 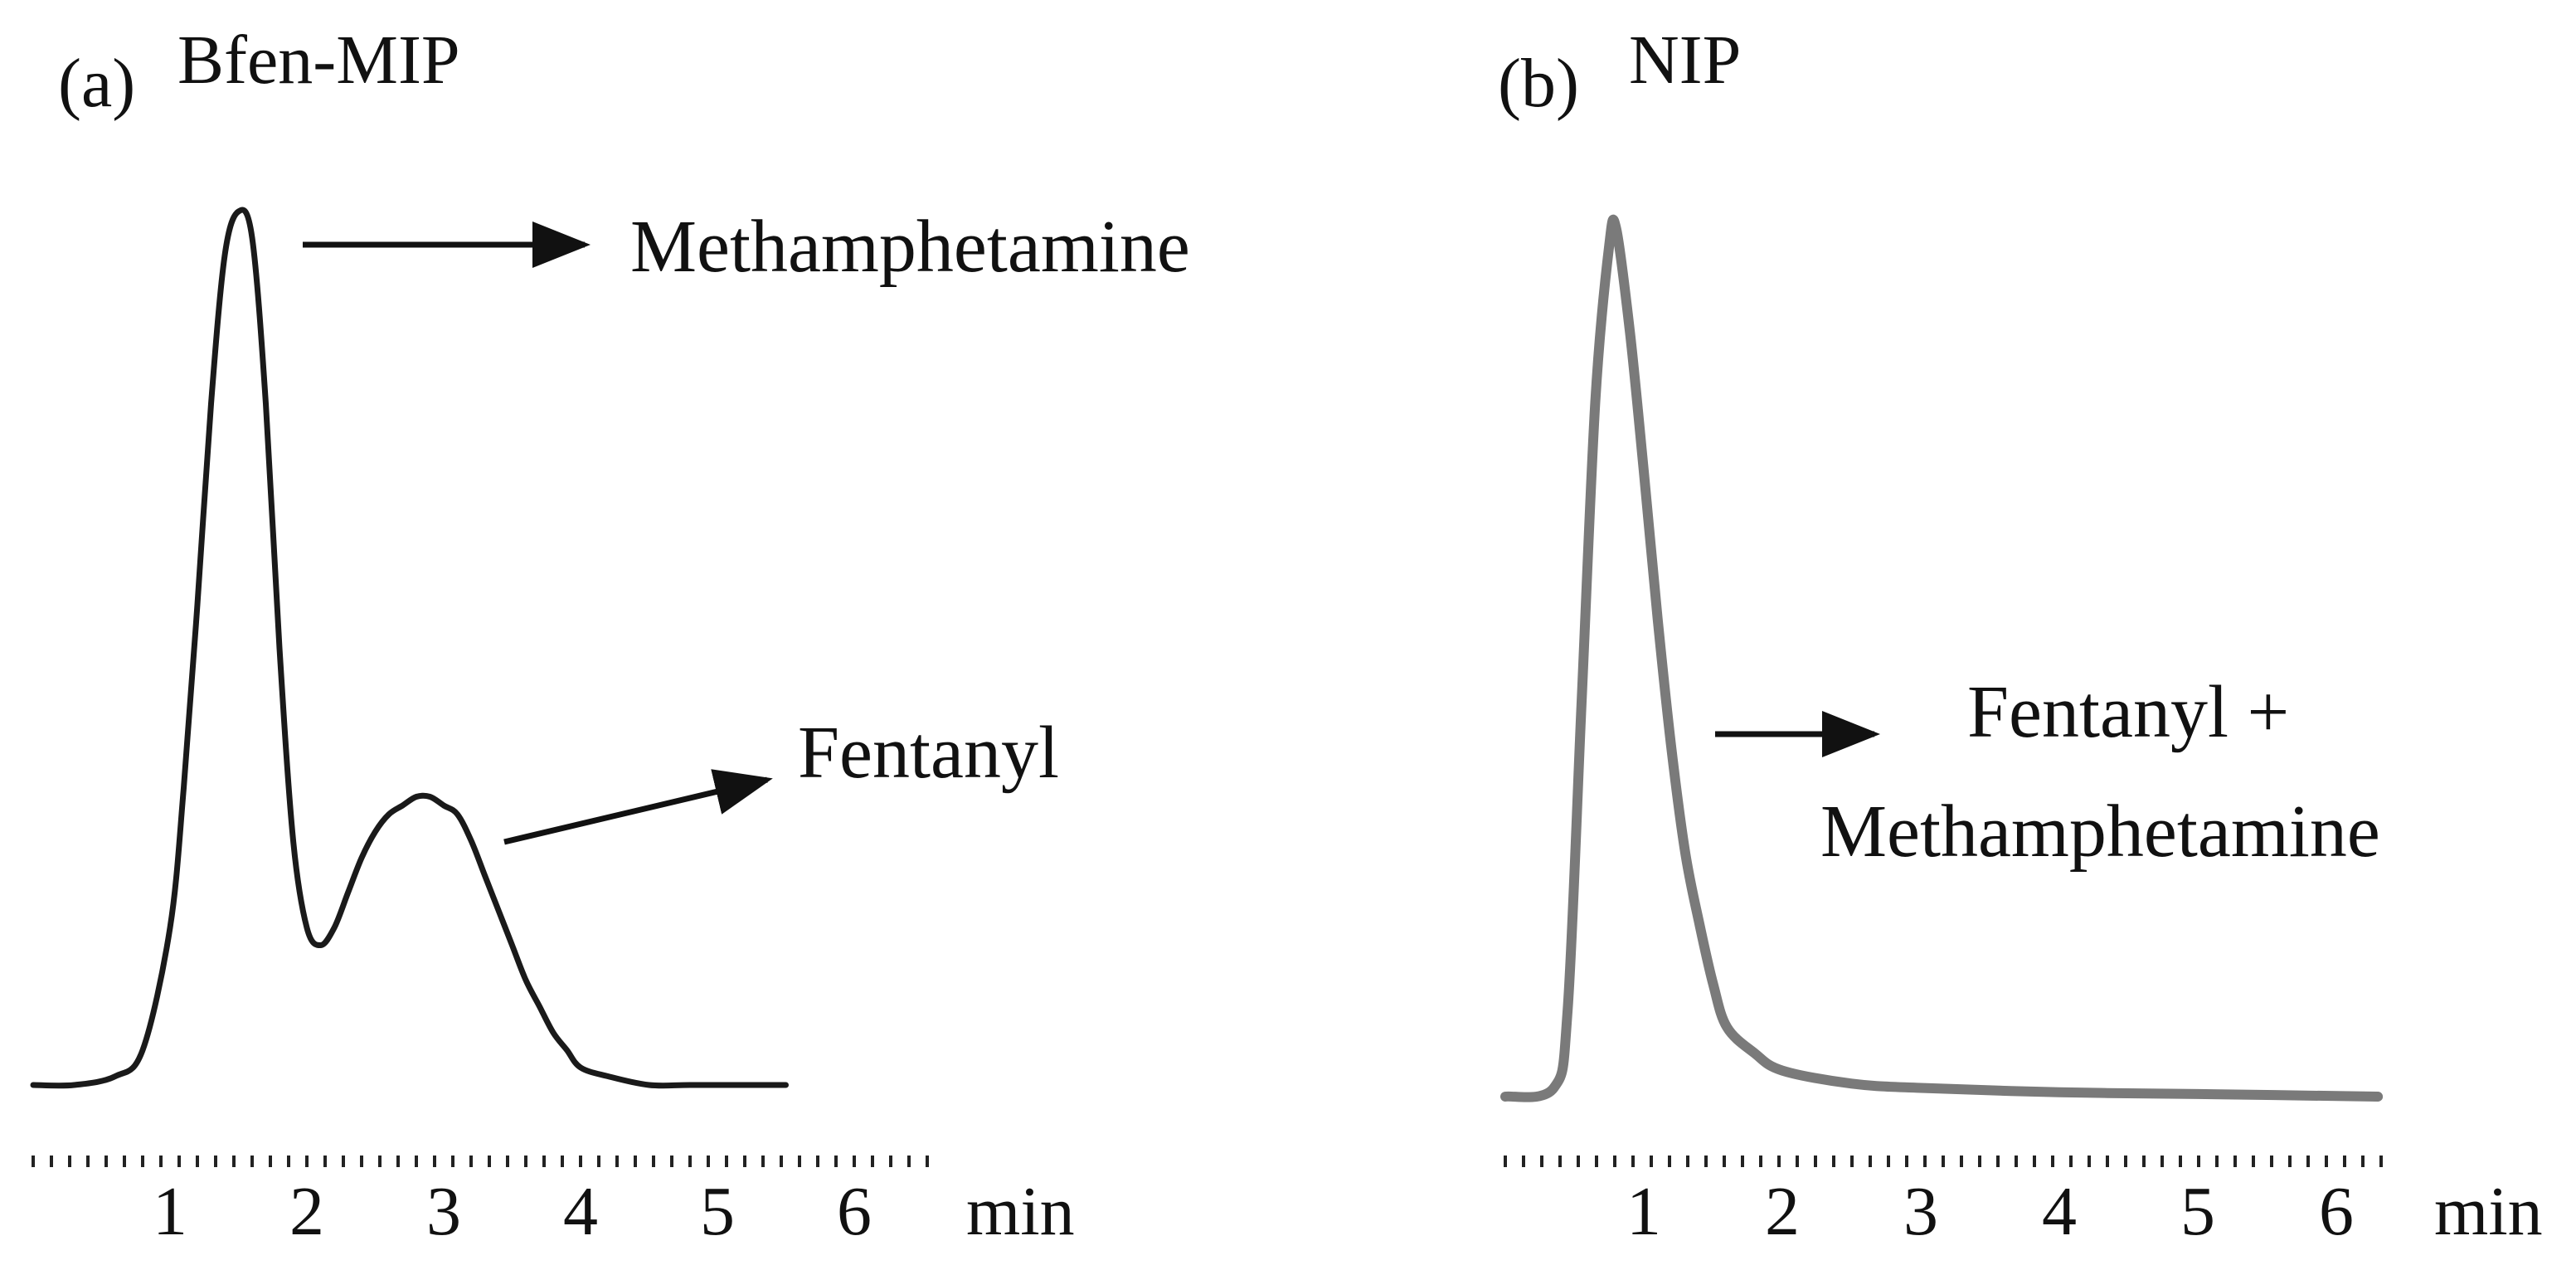 What do you see at coordinates (581, 1211) in the screenshot?
I see `panel-a-tick-label: 4` at bounding box center [581, 1211].